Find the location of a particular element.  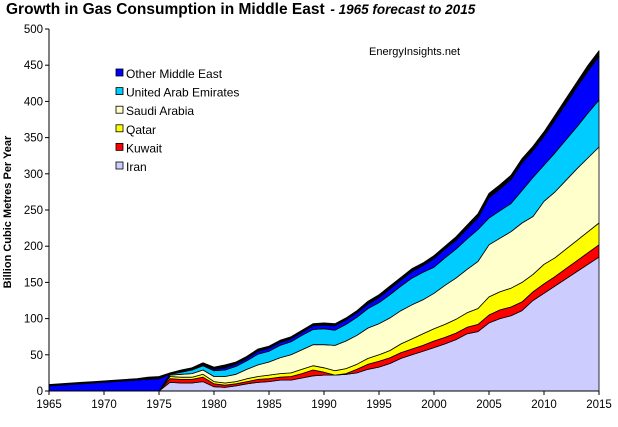

legend-label-iran: Iran is located at coordinates (136, 167).